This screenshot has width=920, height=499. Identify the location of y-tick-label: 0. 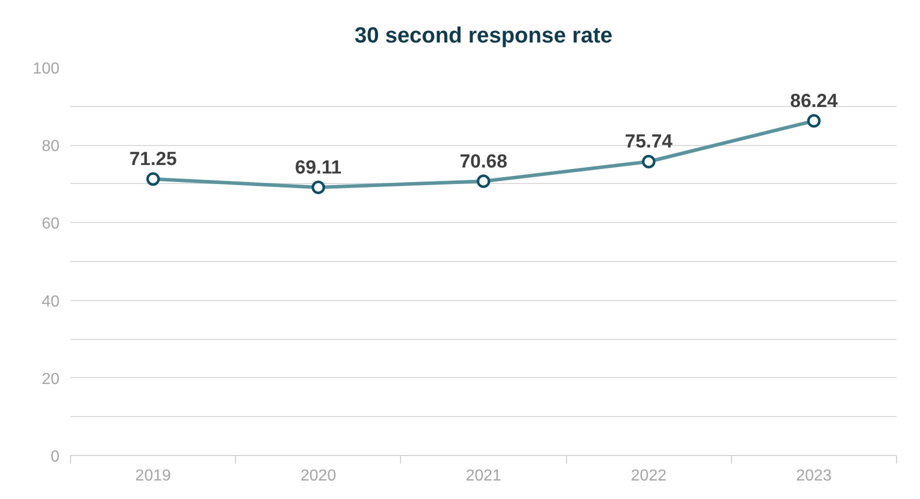
(55, 457).